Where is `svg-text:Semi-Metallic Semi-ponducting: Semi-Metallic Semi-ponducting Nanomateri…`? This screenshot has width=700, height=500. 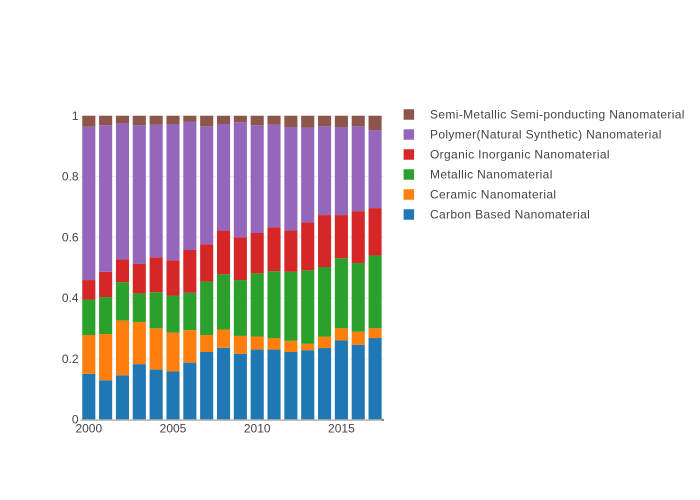 svg-text:Semi-Metallic Semi-ponducting: Semi-Metallic Semi-ponducting Nanomateri… is located at coordinates (557, 115).